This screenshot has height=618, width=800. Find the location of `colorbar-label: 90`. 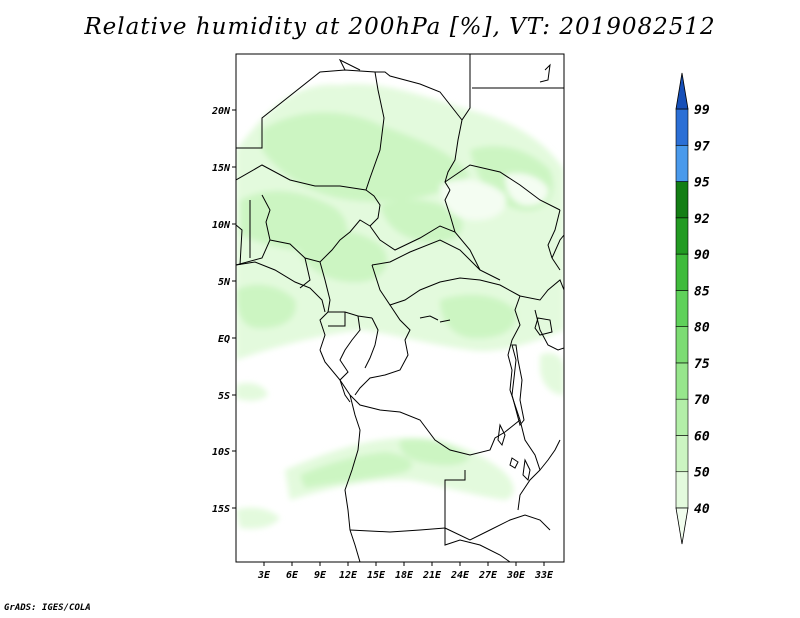

colorbar-label: 90 is located at coordinates (702, 255).